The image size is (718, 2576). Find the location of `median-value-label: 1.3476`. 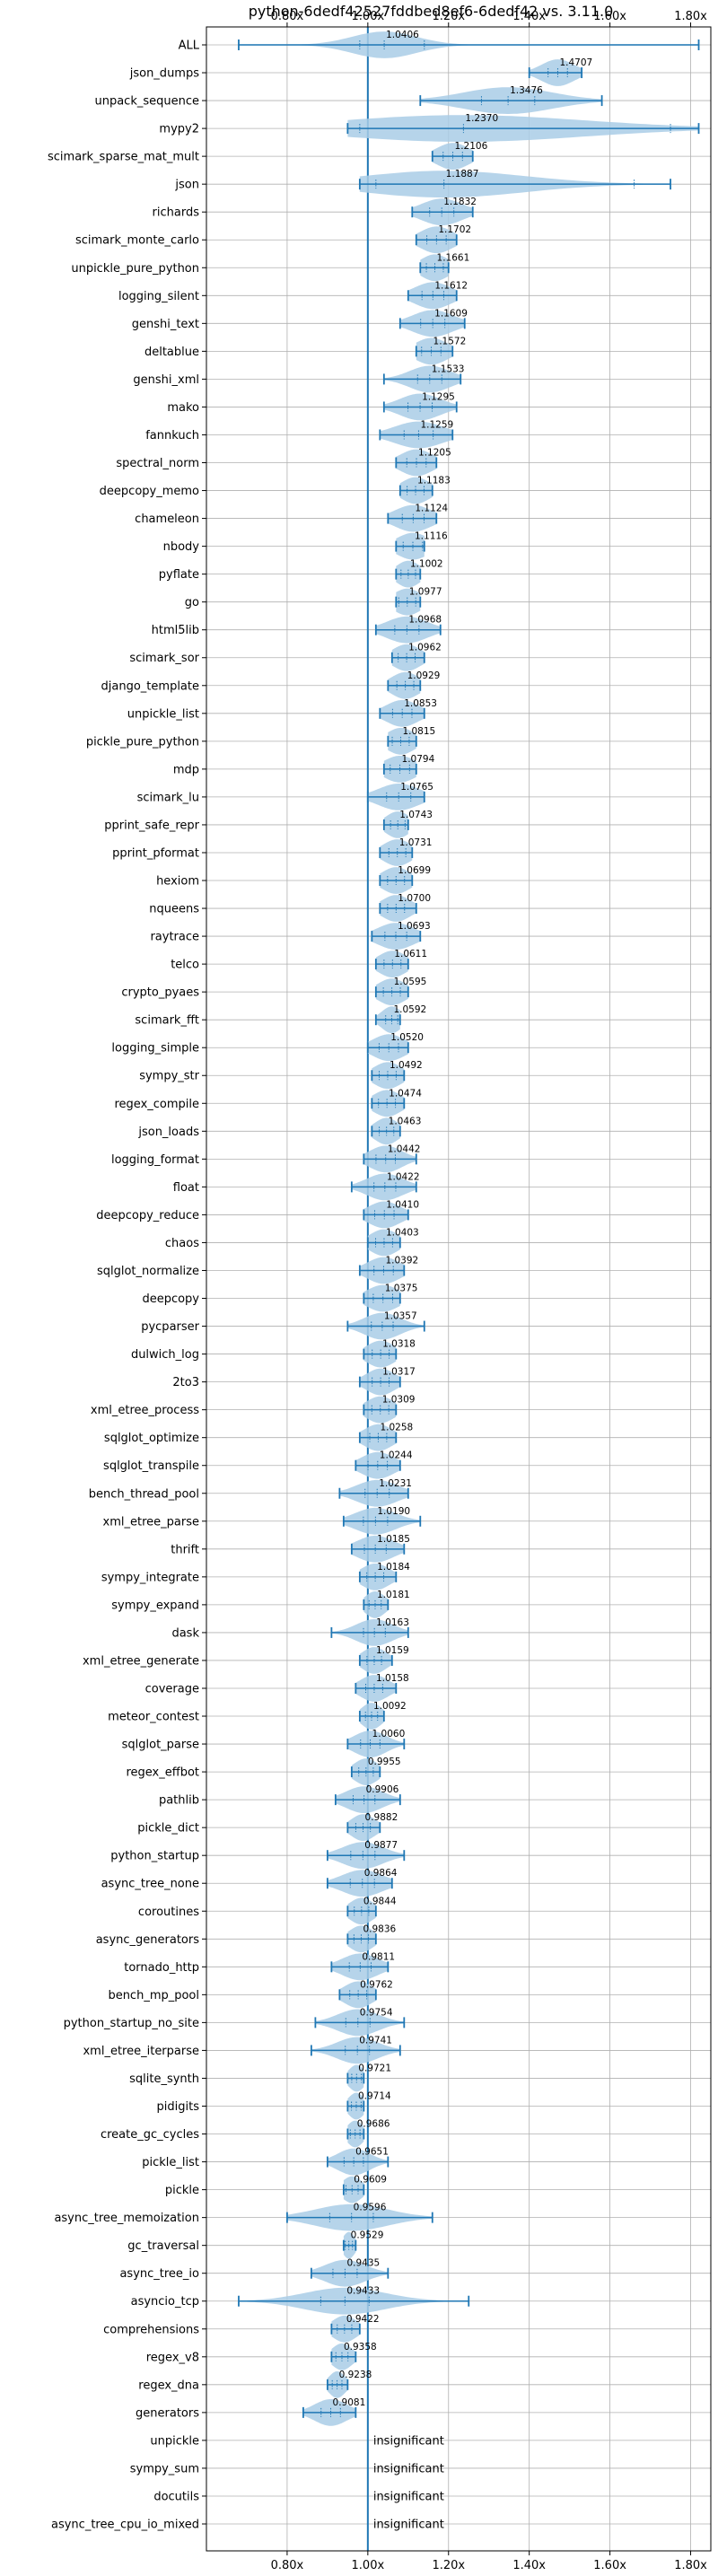

median-value-label: 1.3476 is located at coordinates (526, 90).